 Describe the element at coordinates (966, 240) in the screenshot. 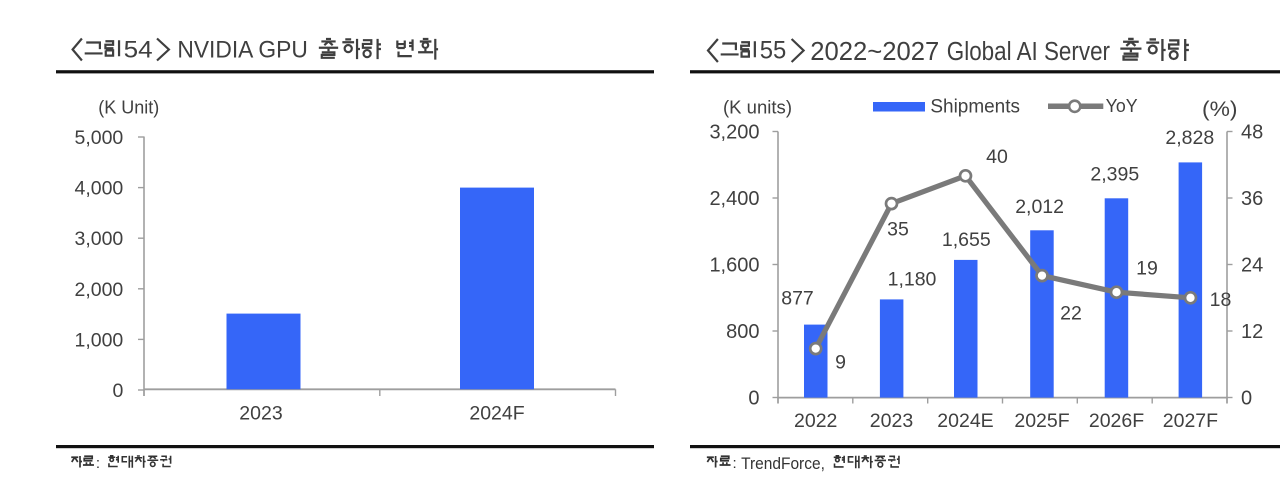

I see `svg-text: 1,655` at that location.